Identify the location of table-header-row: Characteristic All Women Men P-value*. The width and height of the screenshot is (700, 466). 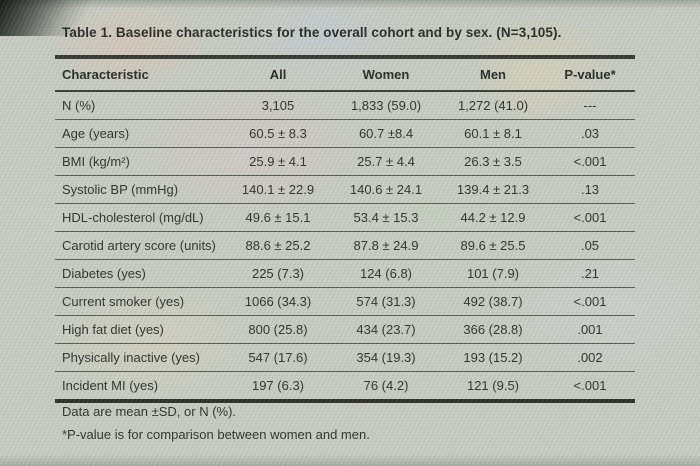
(345, 74).